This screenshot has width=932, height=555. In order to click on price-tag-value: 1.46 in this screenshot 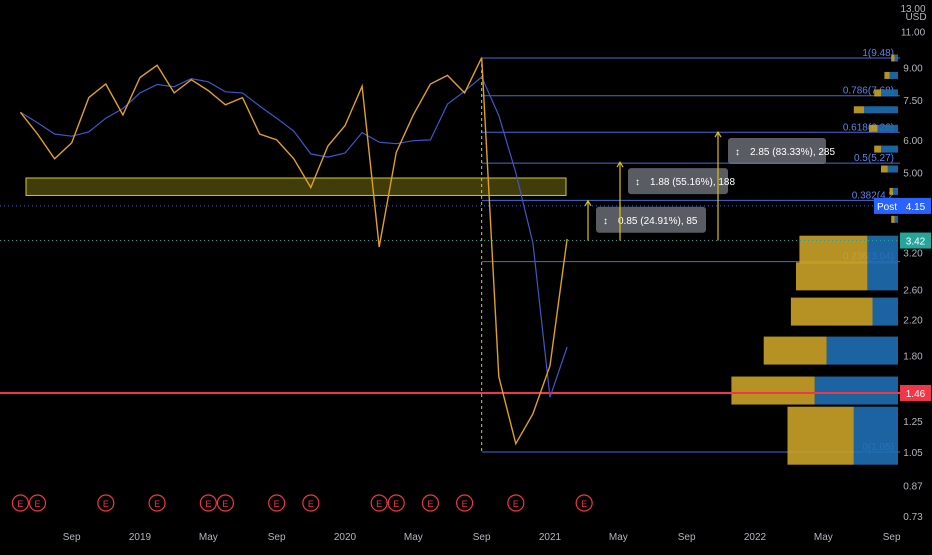, I will do `click(916, 394)`.